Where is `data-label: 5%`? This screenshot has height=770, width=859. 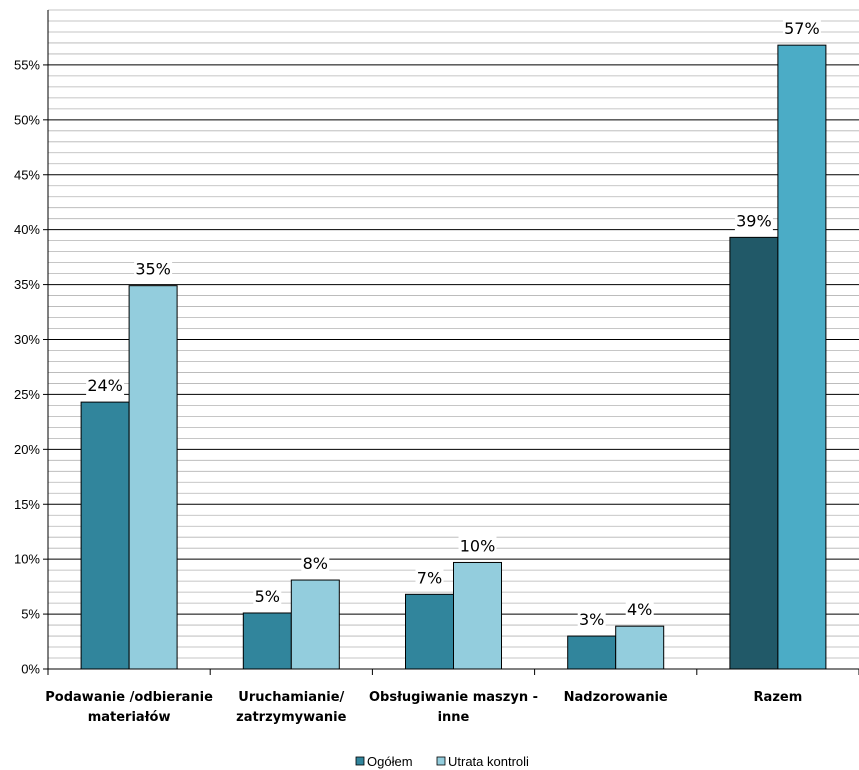
data-label: 5% is located at coordinates (267, 596).